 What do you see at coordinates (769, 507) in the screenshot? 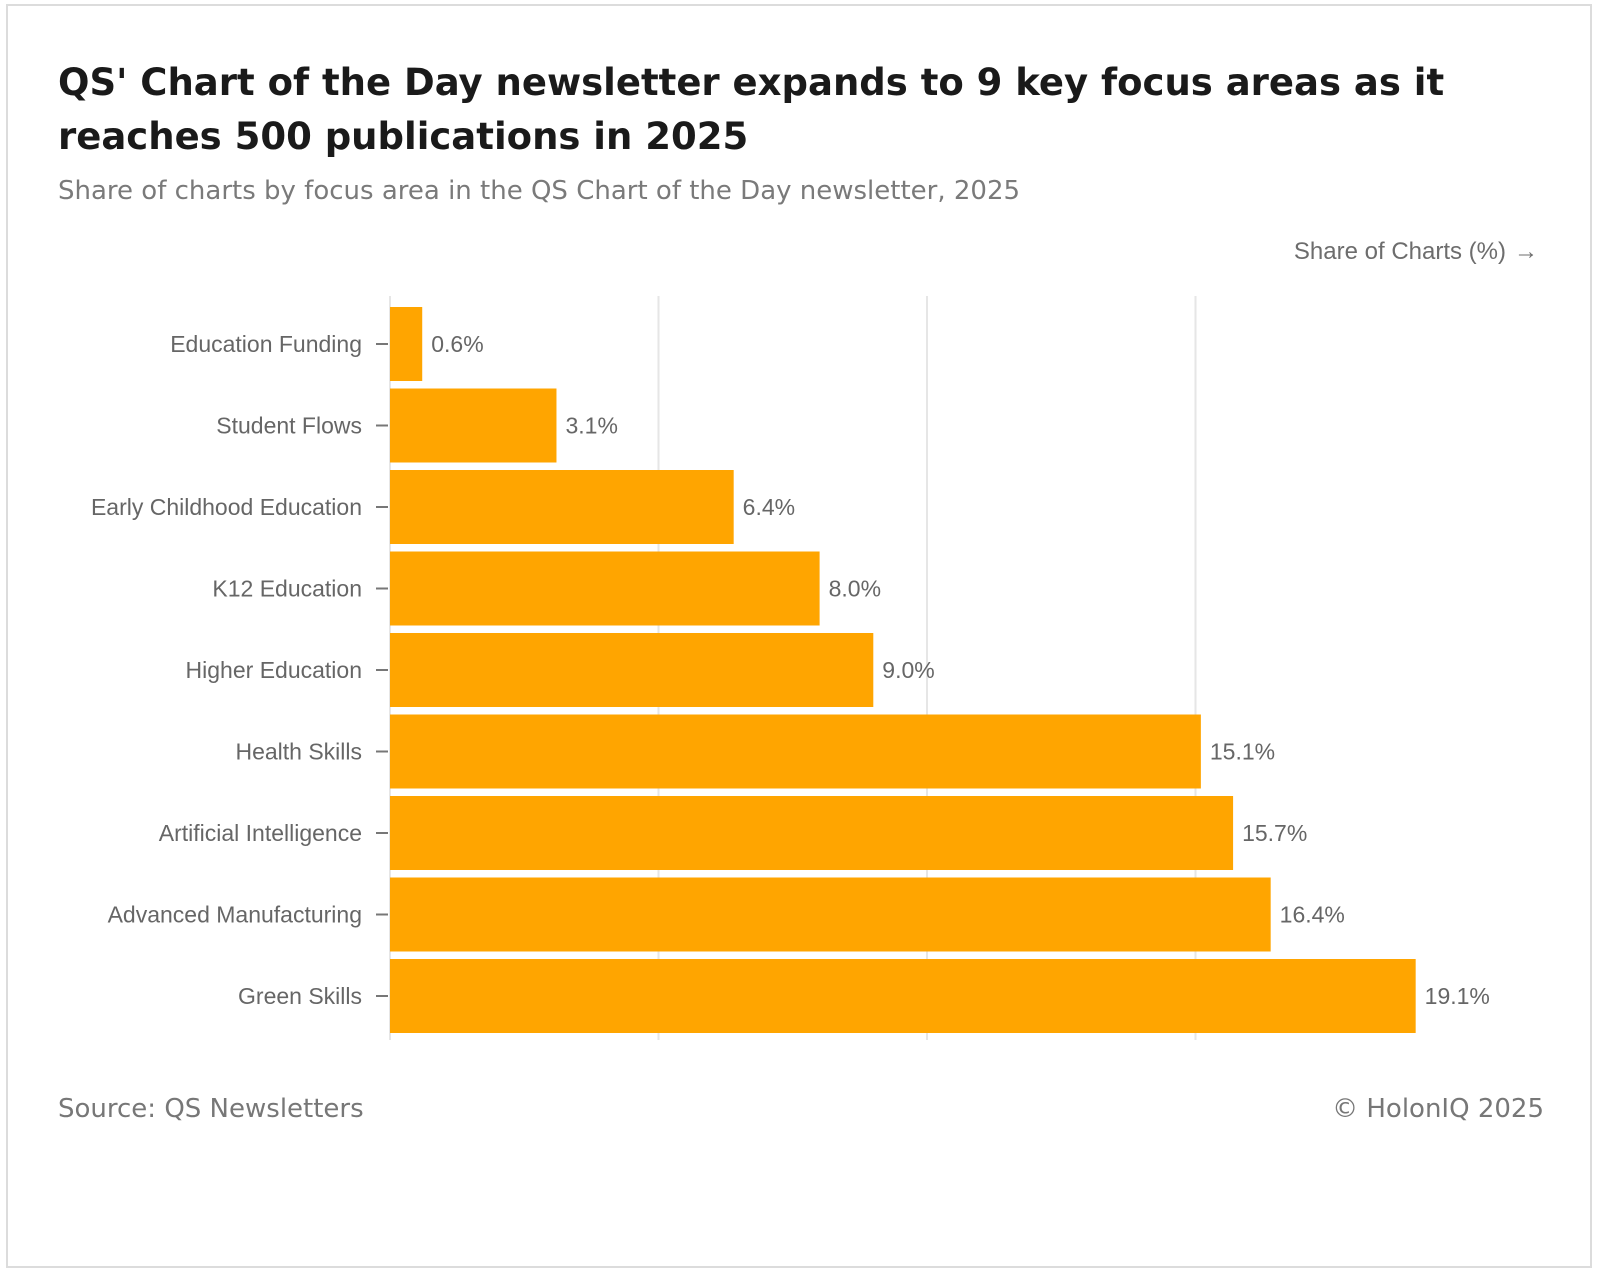
I see `value-label: 6.4%` at bounding box center [769, 507].